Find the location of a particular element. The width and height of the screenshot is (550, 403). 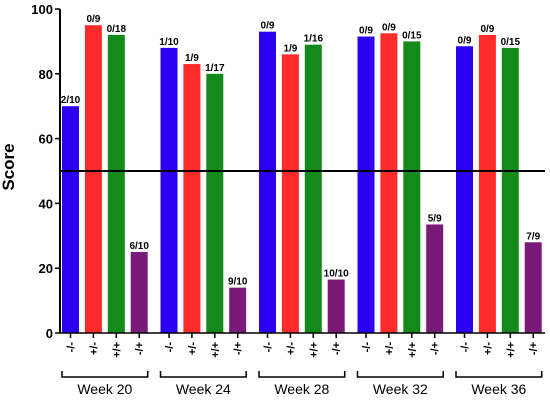

category-label-2-4: -/+ is located at coordinates (239, 348).